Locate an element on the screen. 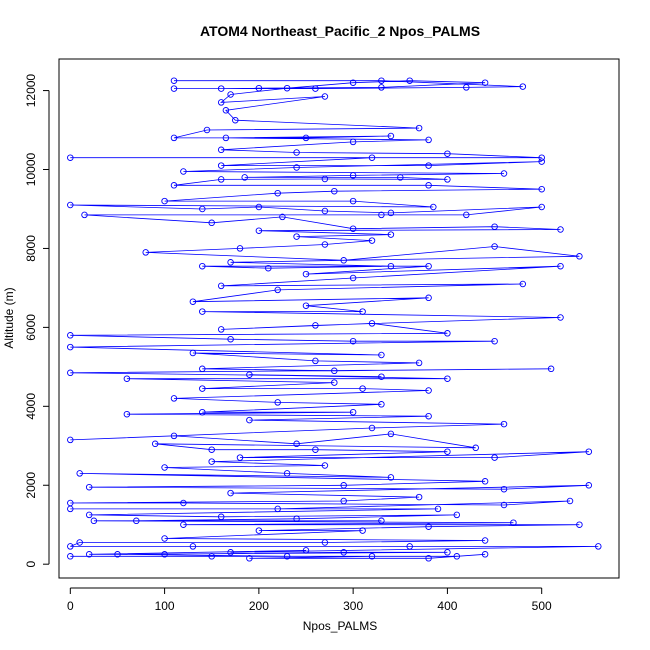  x-tick-label: 300 is located at coordinates (353, 606).